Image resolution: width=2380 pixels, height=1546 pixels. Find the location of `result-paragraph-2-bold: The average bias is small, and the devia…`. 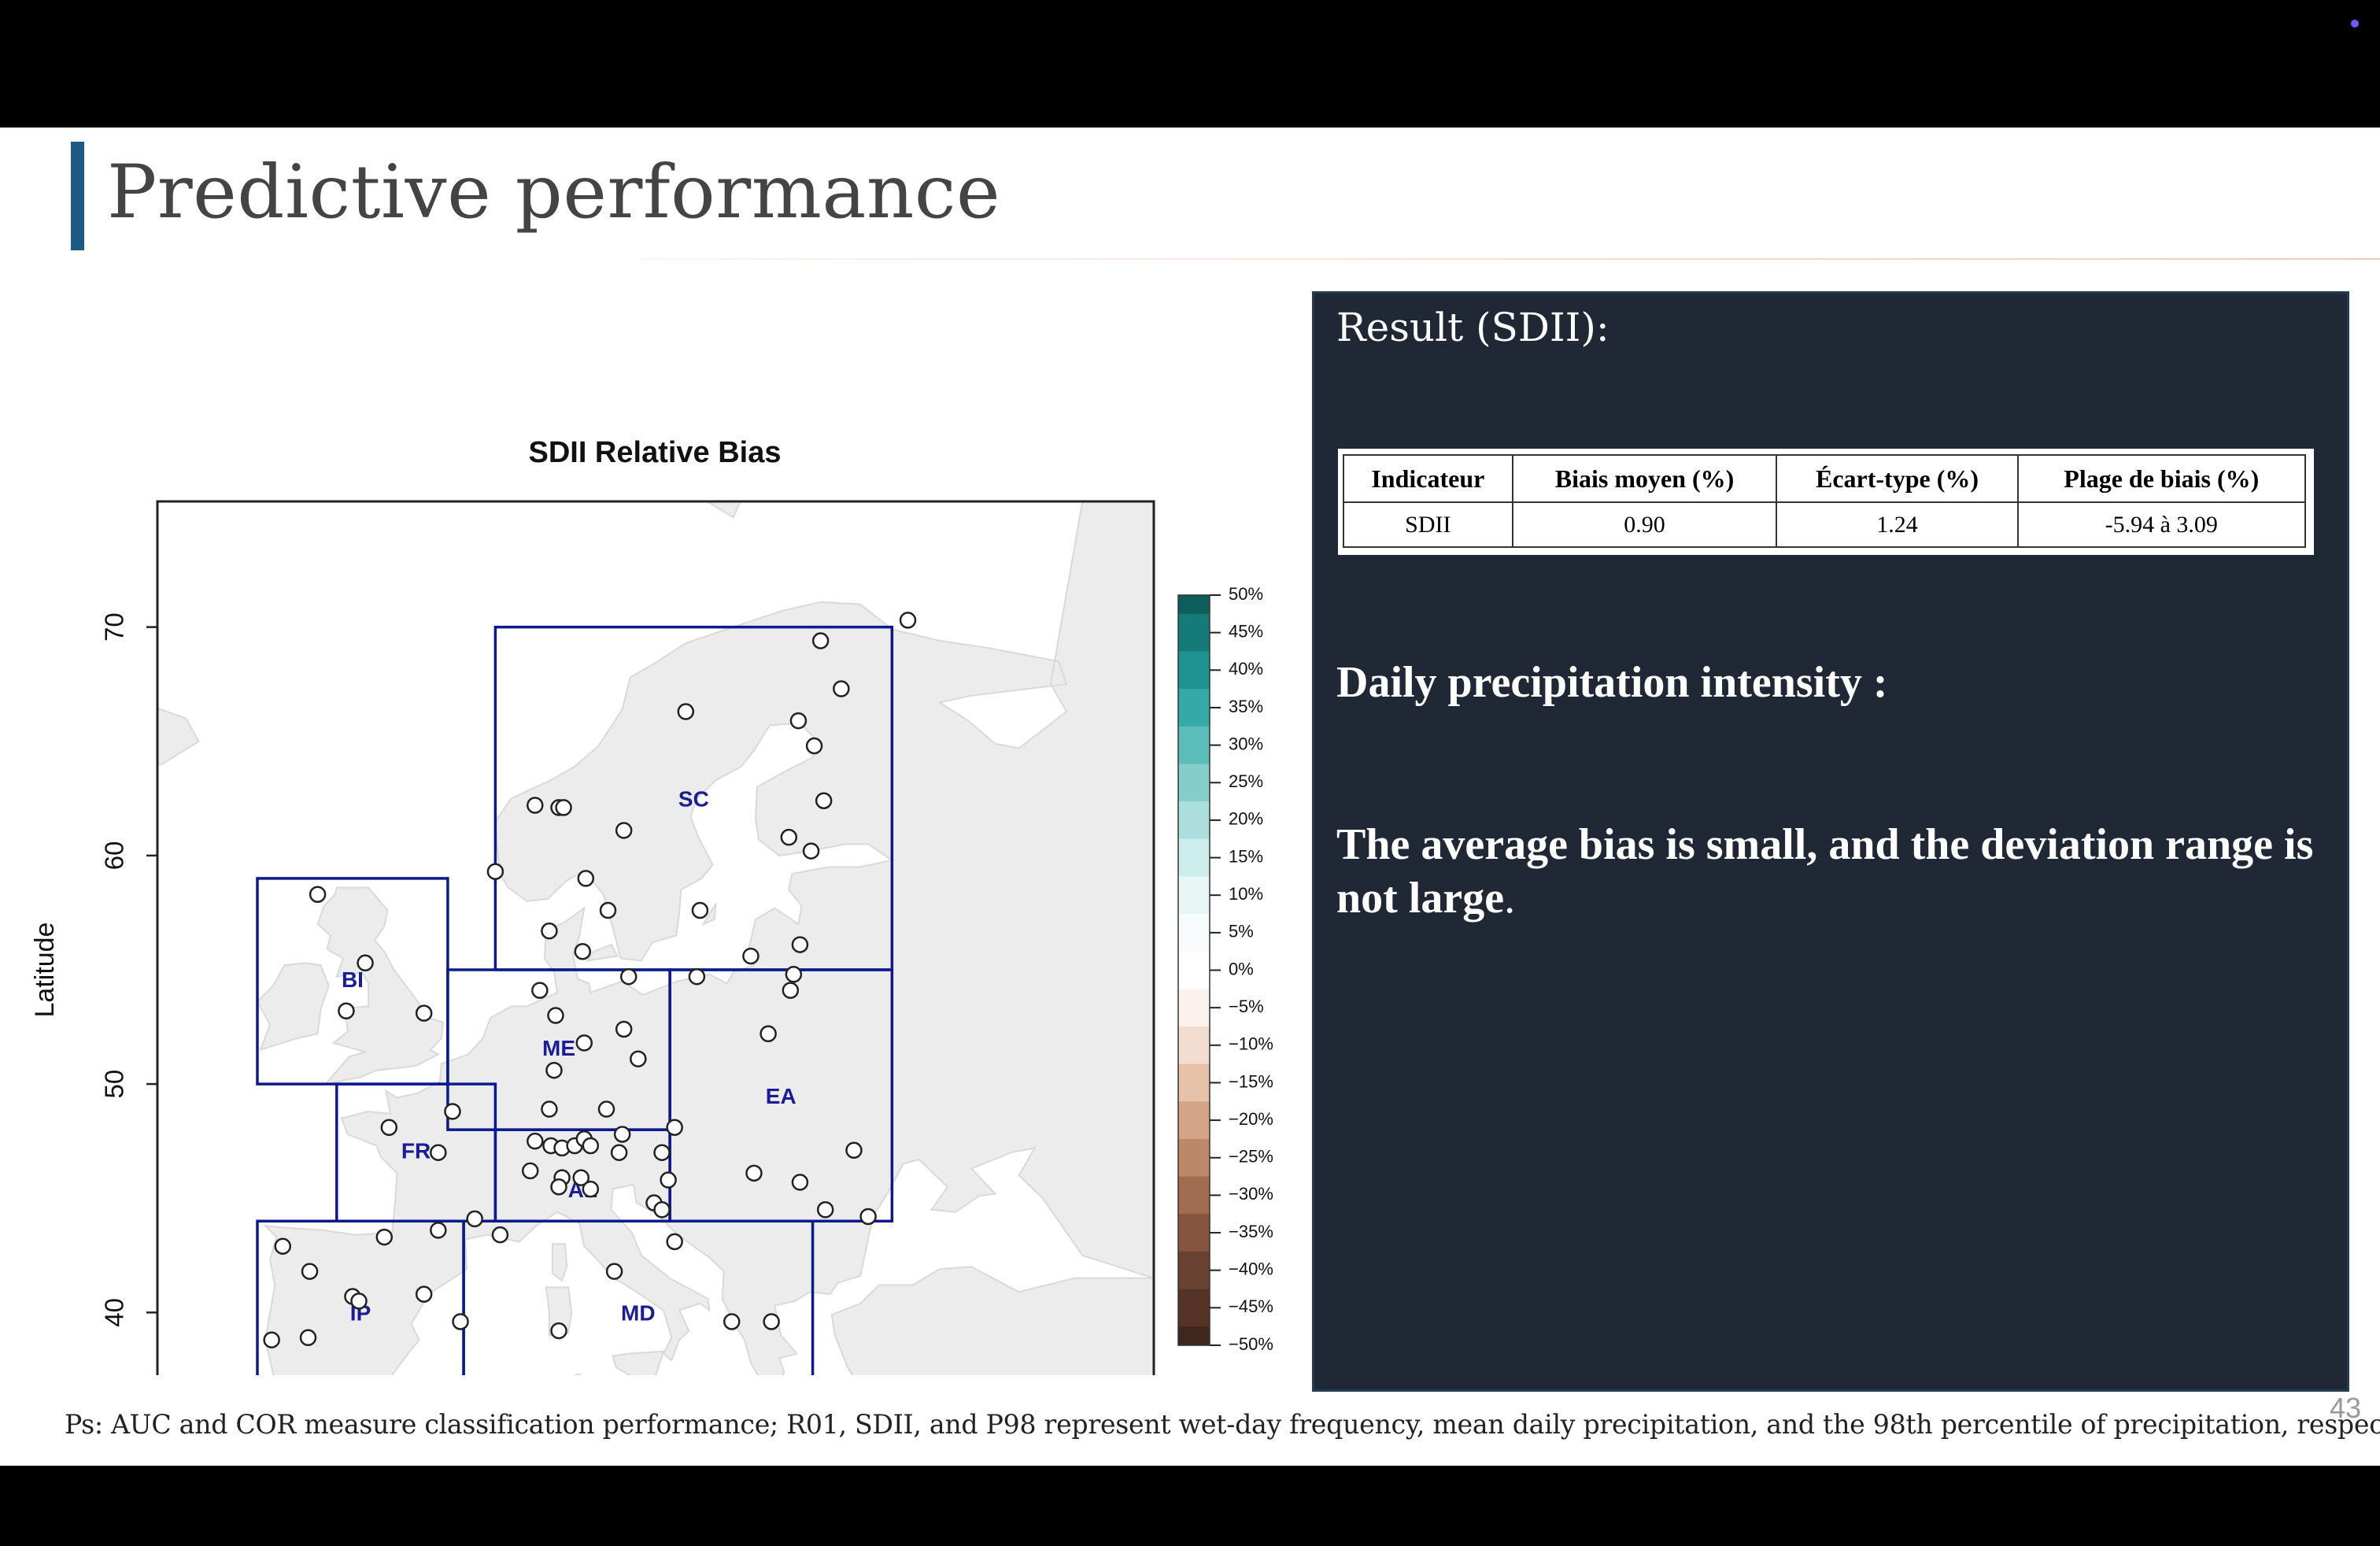

result-paragraph-2-bold: The average bias is small, and the devia… is located at coordinates (1825, 871).